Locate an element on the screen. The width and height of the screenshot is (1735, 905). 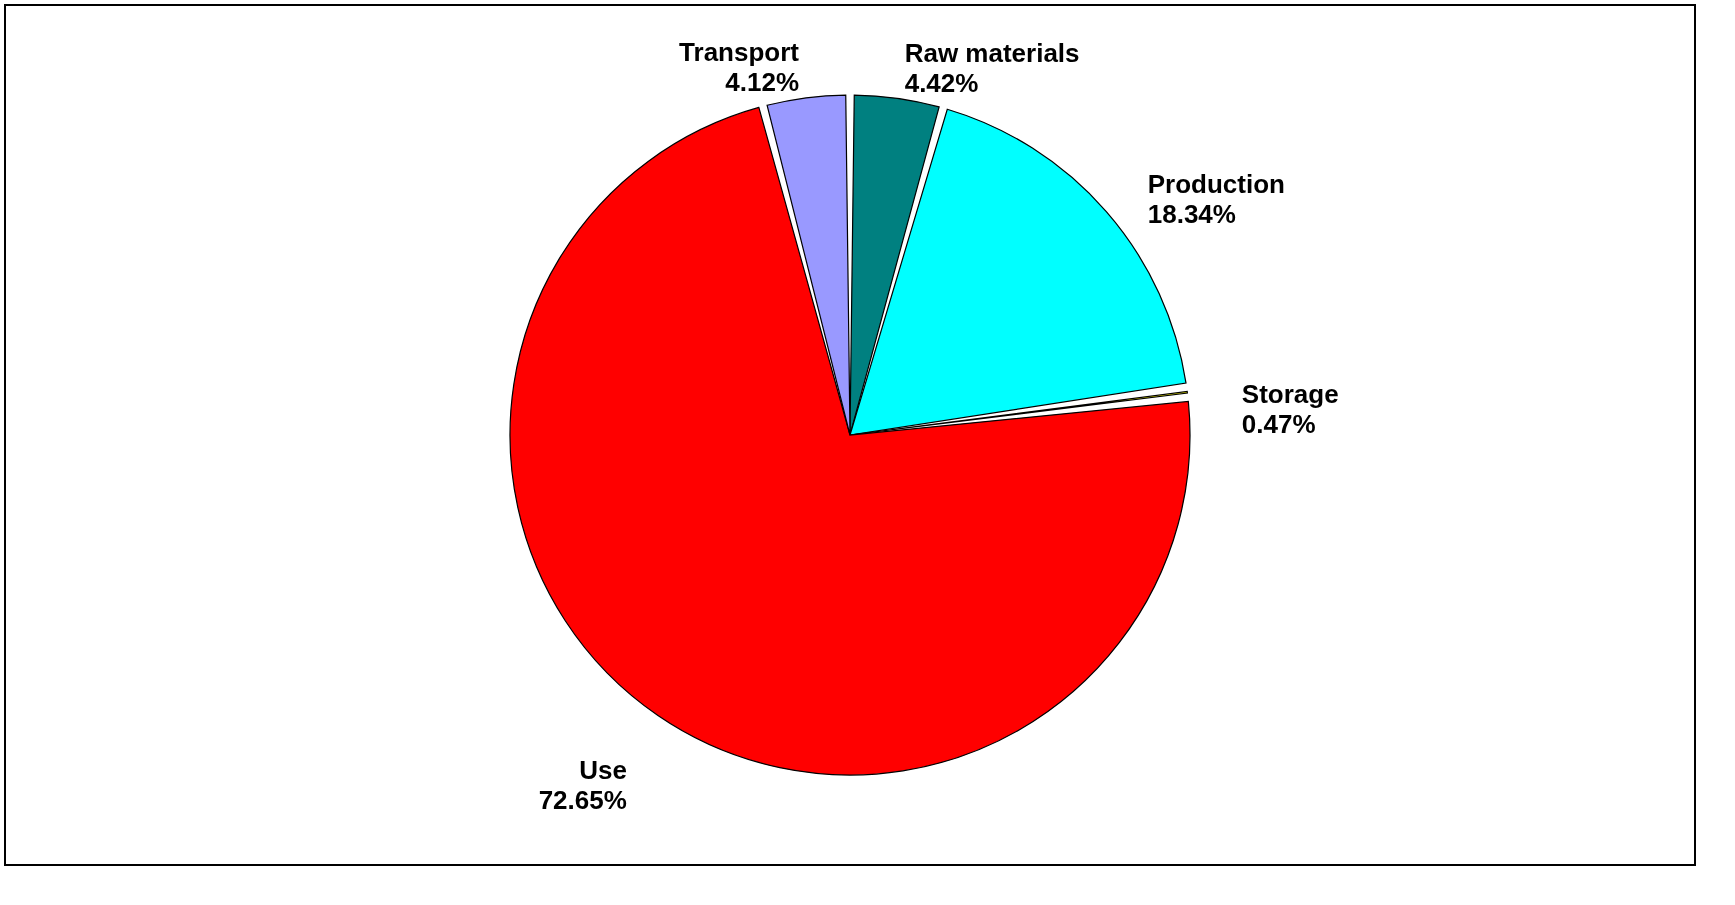
data-label: 18.34% is located at coordinates (1191, 214).